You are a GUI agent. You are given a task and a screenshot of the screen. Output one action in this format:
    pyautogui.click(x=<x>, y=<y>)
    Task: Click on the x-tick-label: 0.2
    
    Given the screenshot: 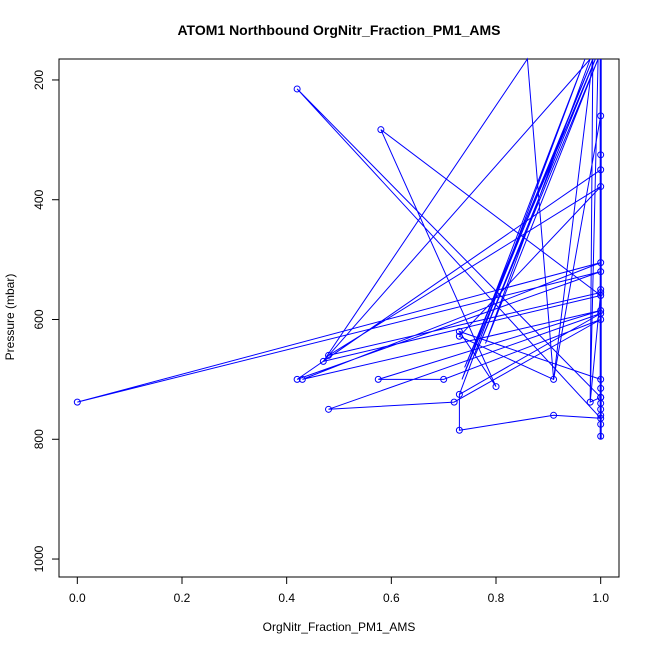 What is the action you would take?
    pyautogui.click(x=182, y=598)
    